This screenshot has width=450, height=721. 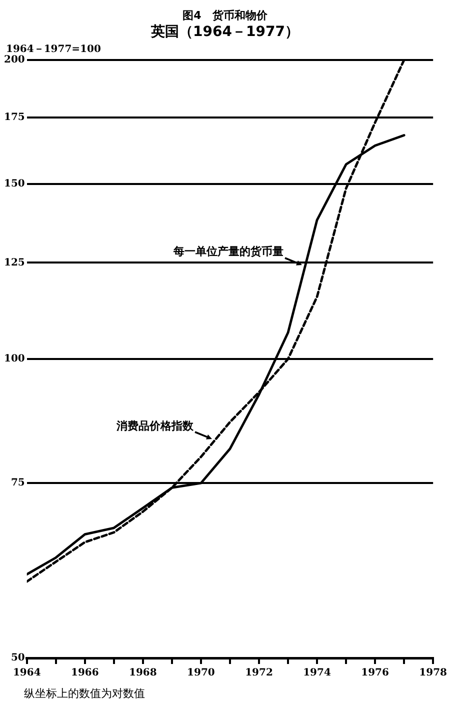 What do you see at coordinates (14, 184) in the screenshot?
I see `y-tick-label: 150` at bounding box center [14, 184].